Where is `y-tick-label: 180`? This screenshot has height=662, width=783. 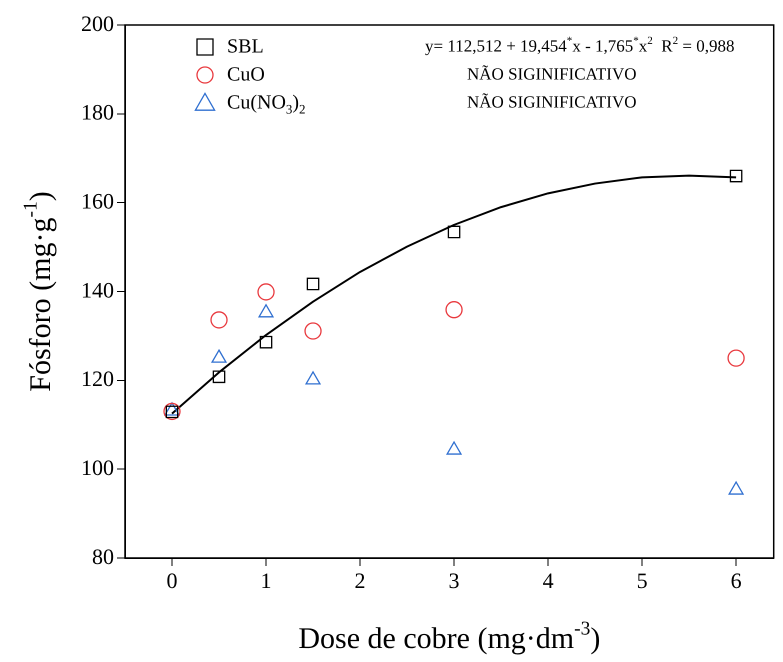
y-tick-label: 180 is located at coordinates (97, 112).